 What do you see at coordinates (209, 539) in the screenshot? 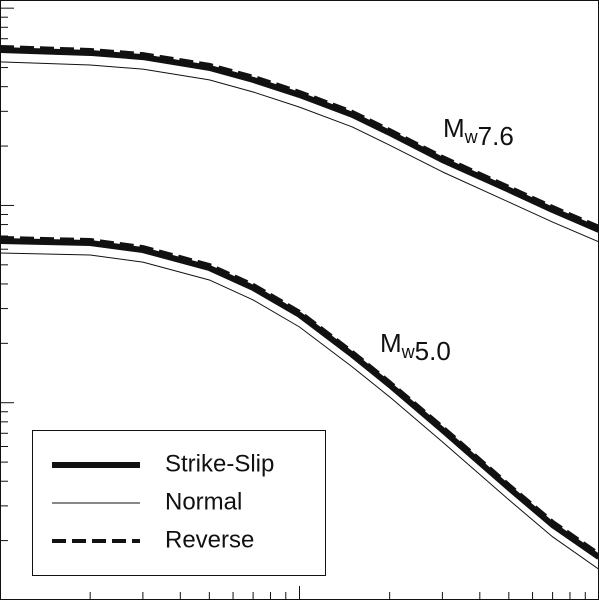
I see `legend-label: Reverse` at bounding box center [209, 539].